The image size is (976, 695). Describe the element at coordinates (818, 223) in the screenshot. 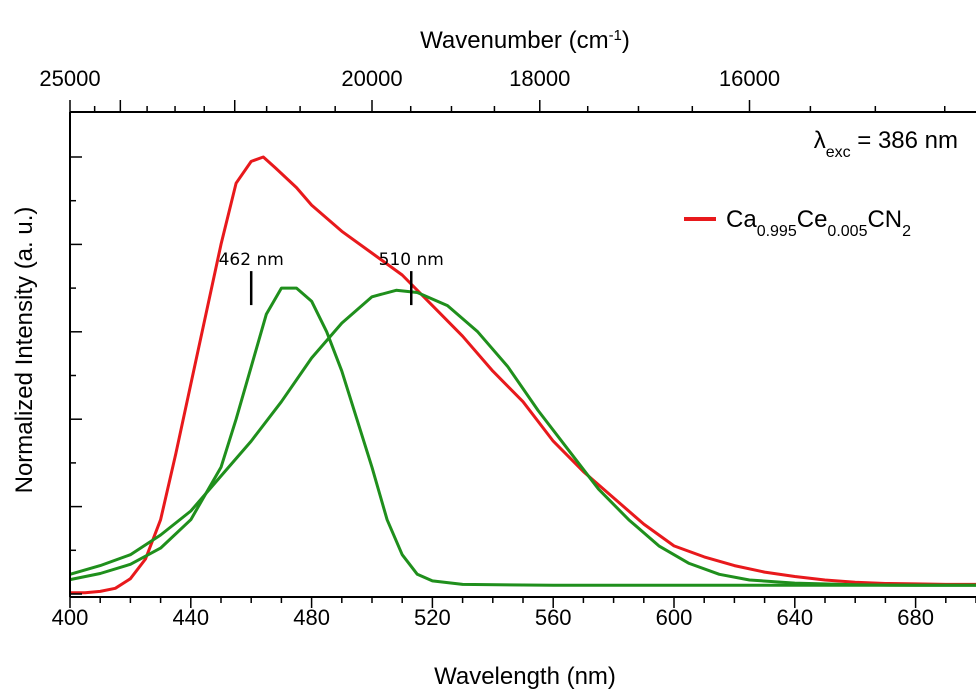

I see `legend-label: Ca0.995Ce0.005CN2` at that location.